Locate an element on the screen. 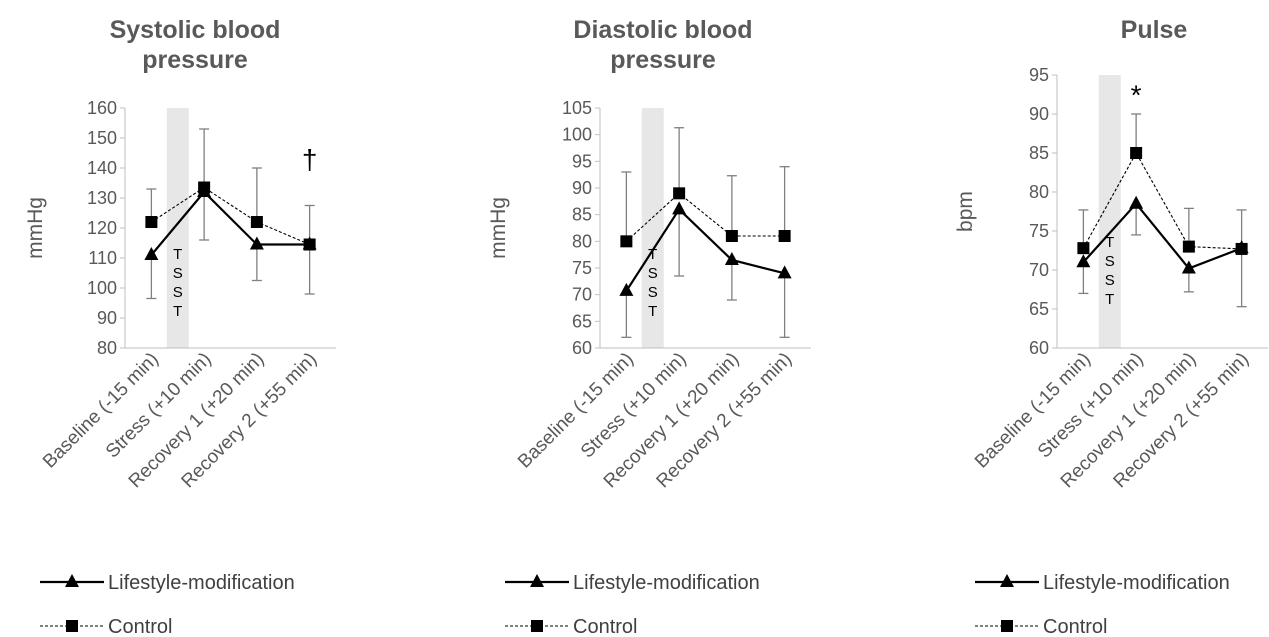 The width and height of the screenshot is (1269, 637). chart-title: Diastolic blood is located at coordinates (662, 30).